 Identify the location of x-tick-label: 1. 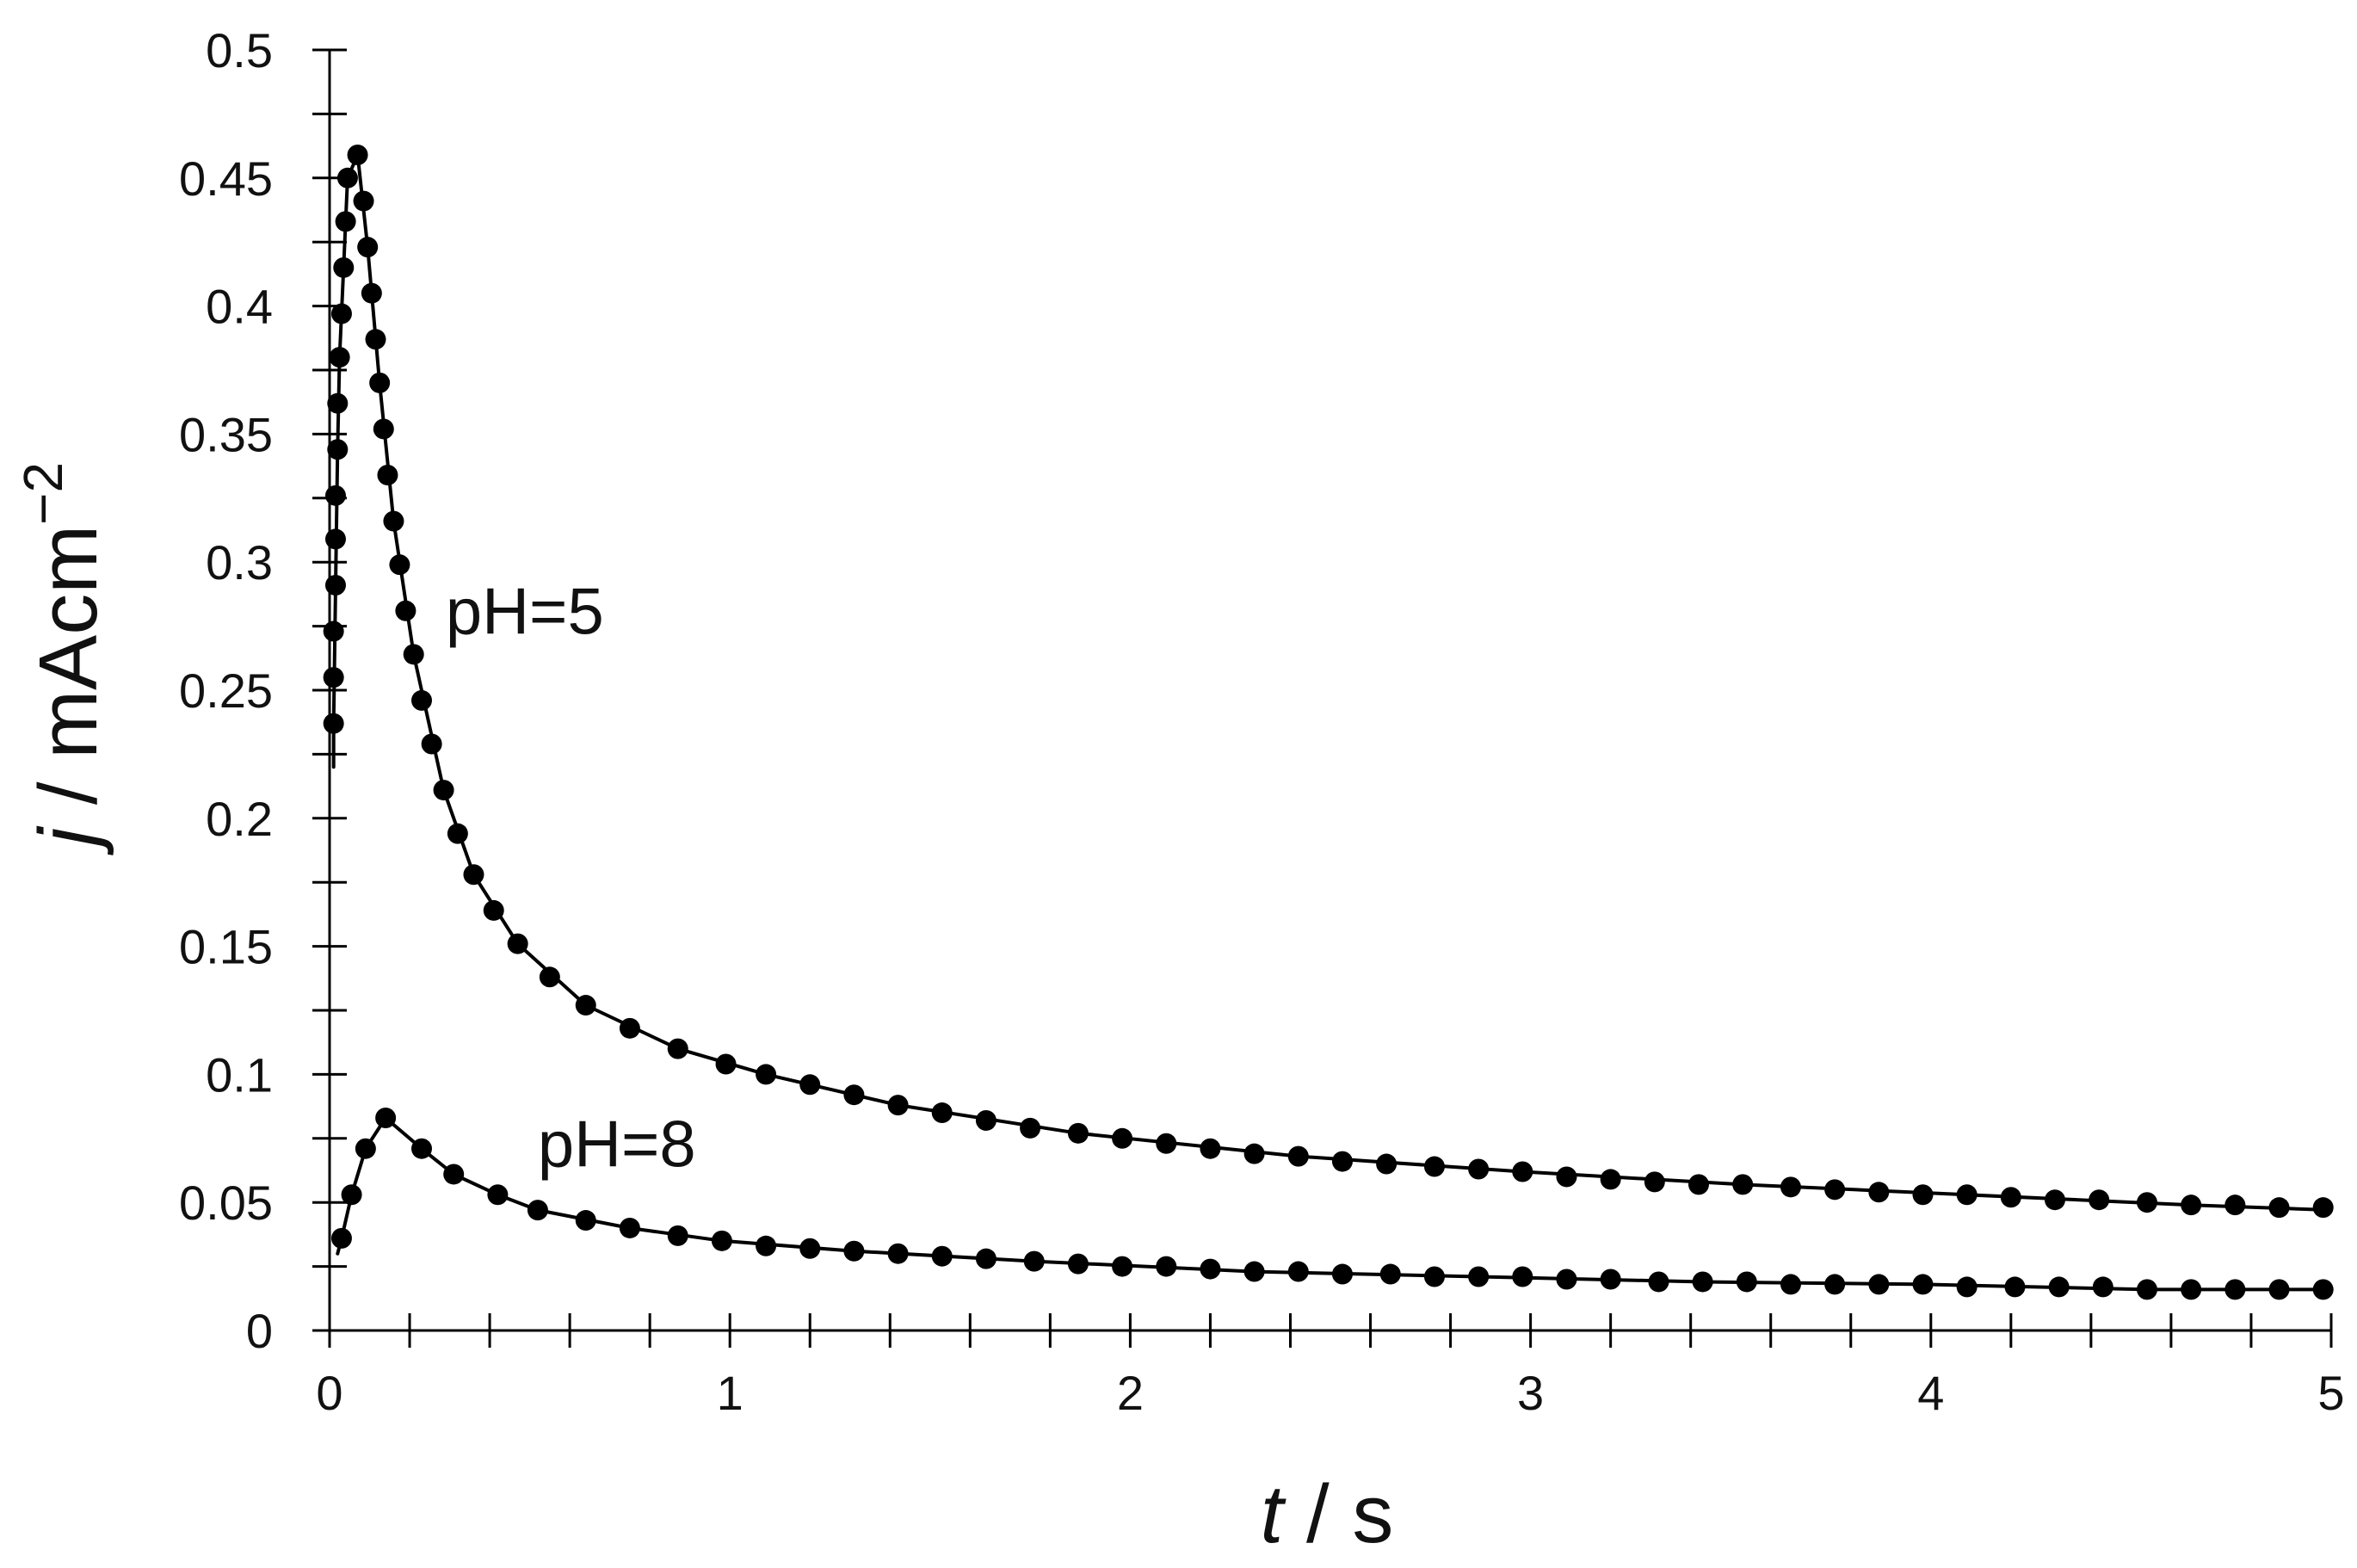
(730, 1393).